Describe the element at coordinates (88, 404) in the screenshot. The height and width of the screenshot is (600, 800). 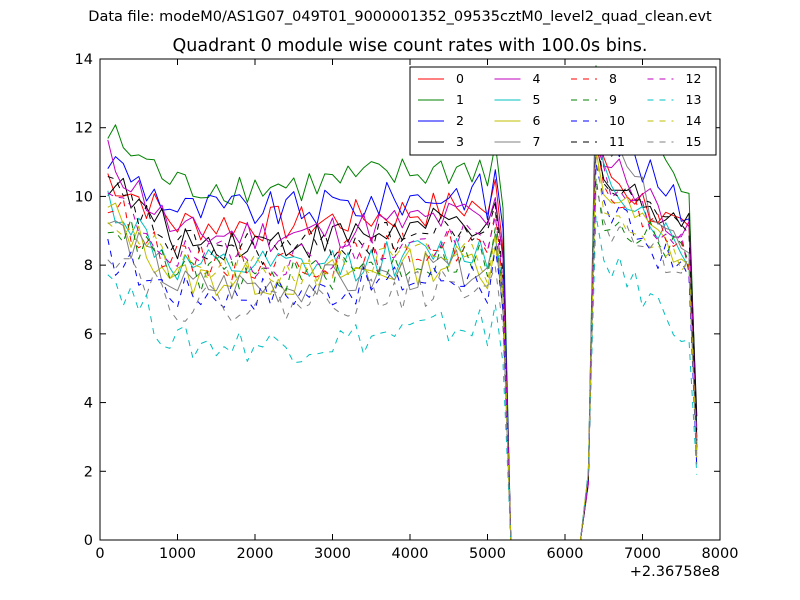
I see `y-tick-label: 4` at that location.